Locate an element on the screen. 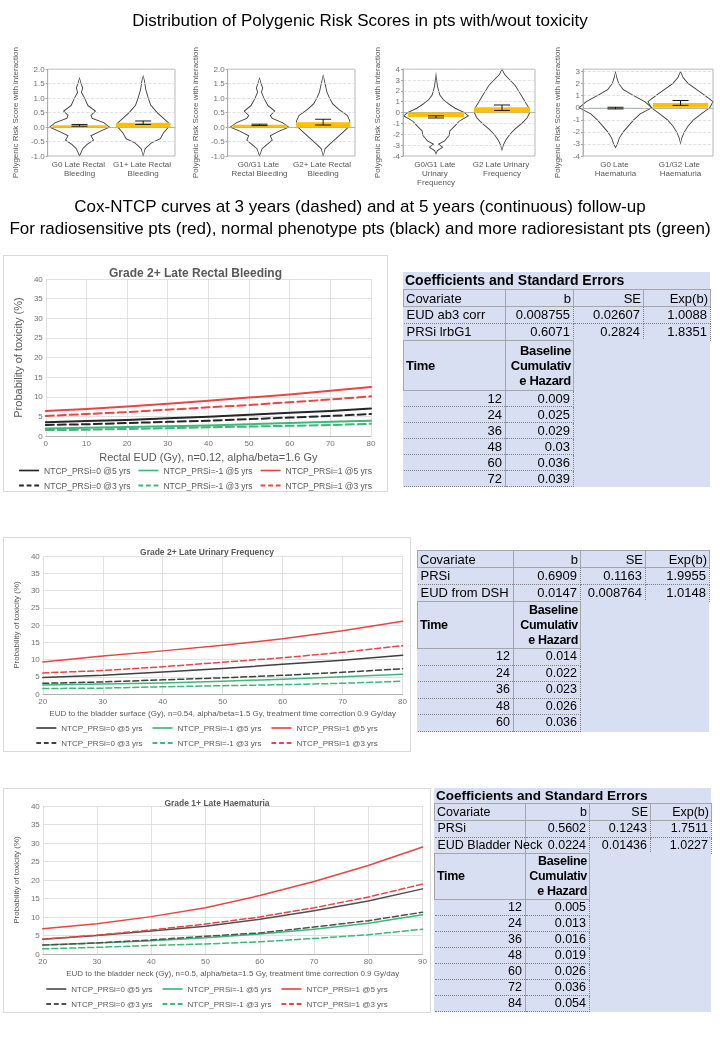 Image resolution: width=720 pixels, height=1040 pixels. data-label: 0.036 is located at coordinates (557, 987).